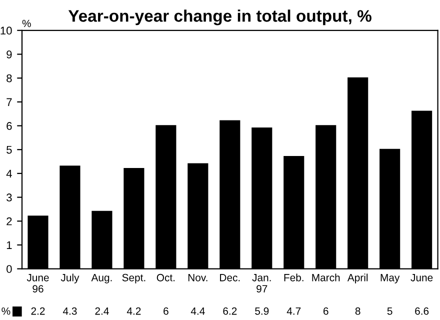  I want to click on data-label: 2.2, so click(38, 311).